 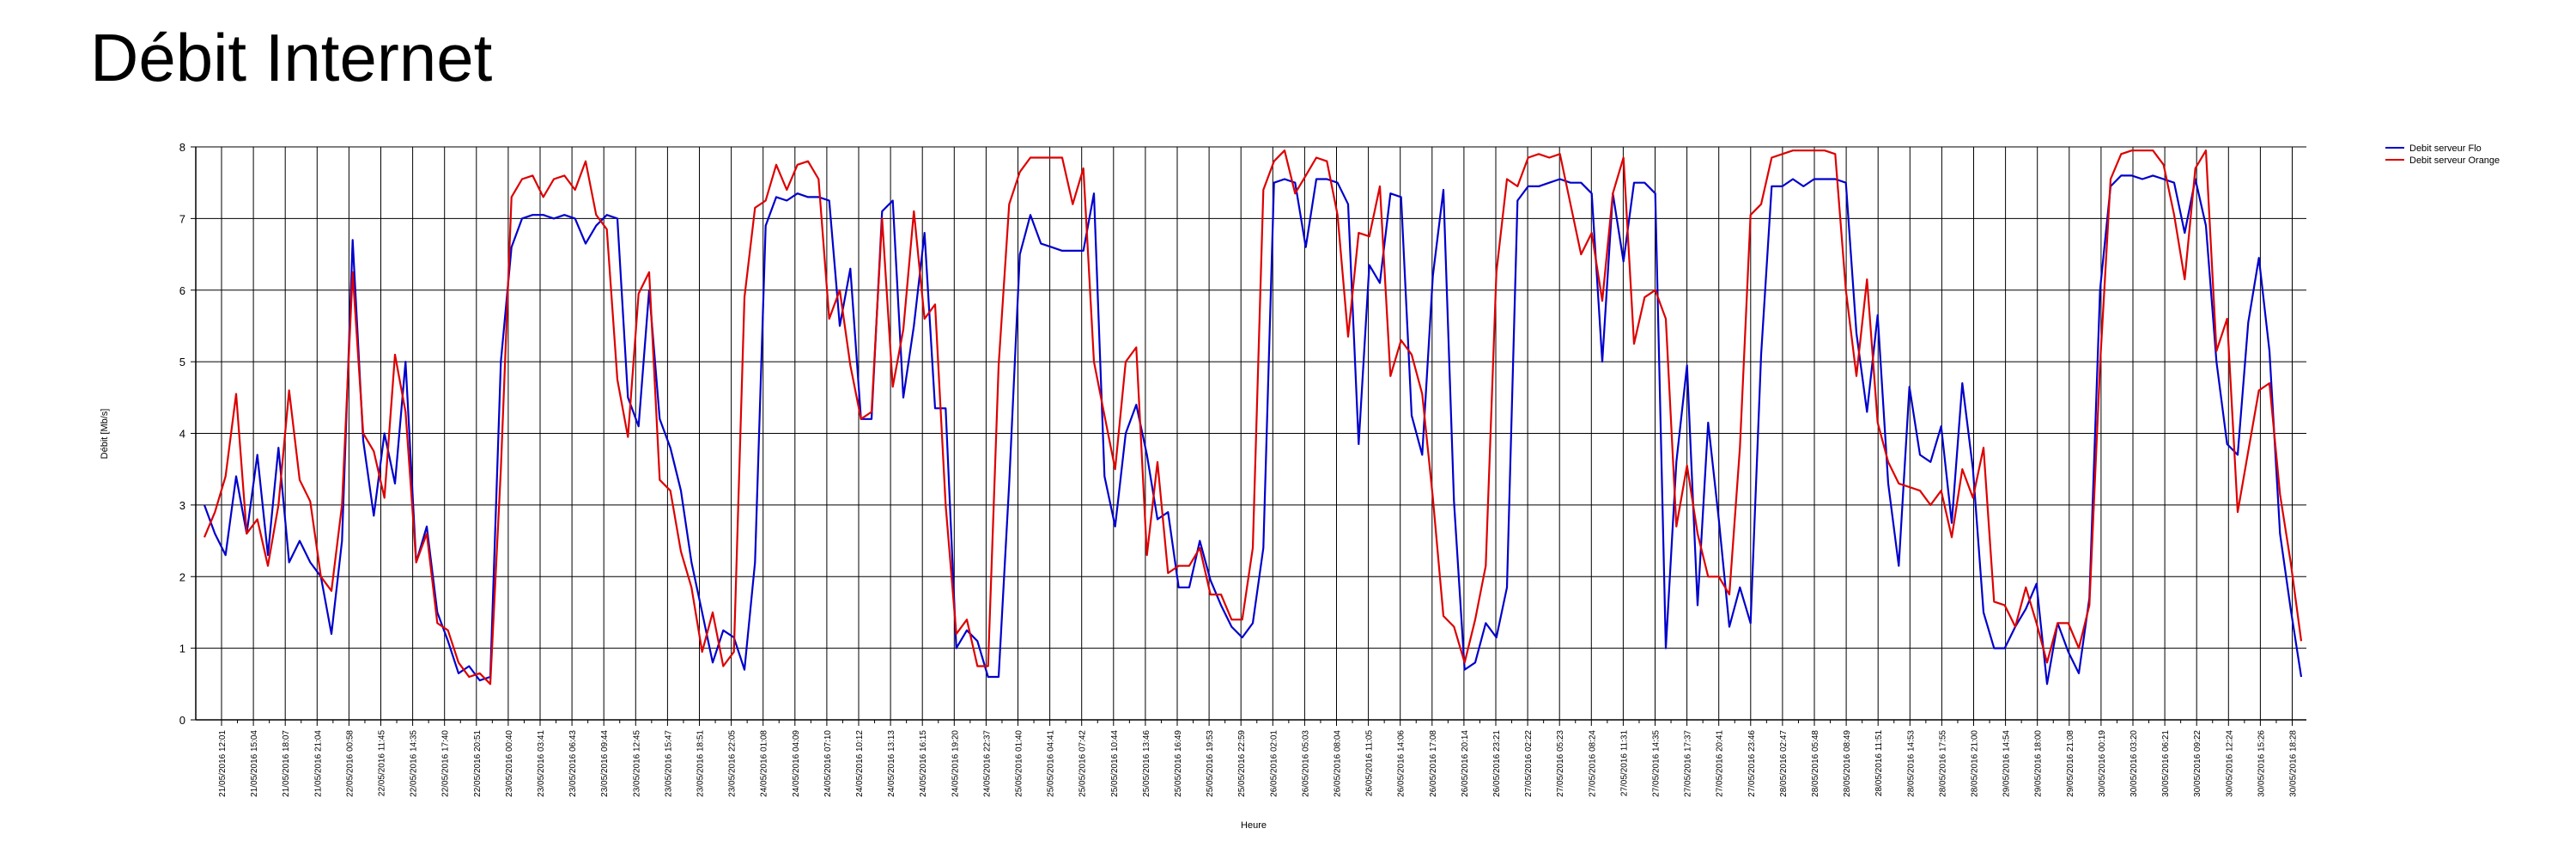 What do you see at coordinates (2197, 763) in the screenshot?
I see `x-tick-label: 30/05/2016 09:22` at bounding box center [2197, 763].